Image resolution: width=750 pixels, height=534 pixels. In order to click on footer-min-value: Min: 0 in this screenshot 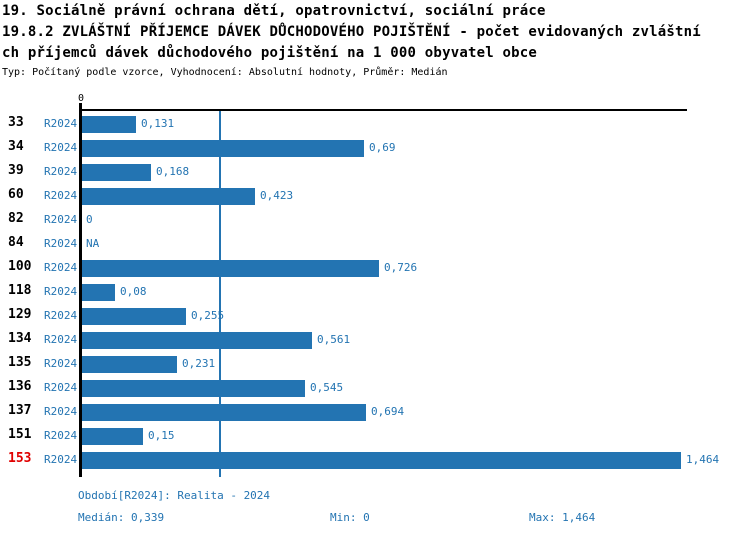, I will do `click(350, 517)`.